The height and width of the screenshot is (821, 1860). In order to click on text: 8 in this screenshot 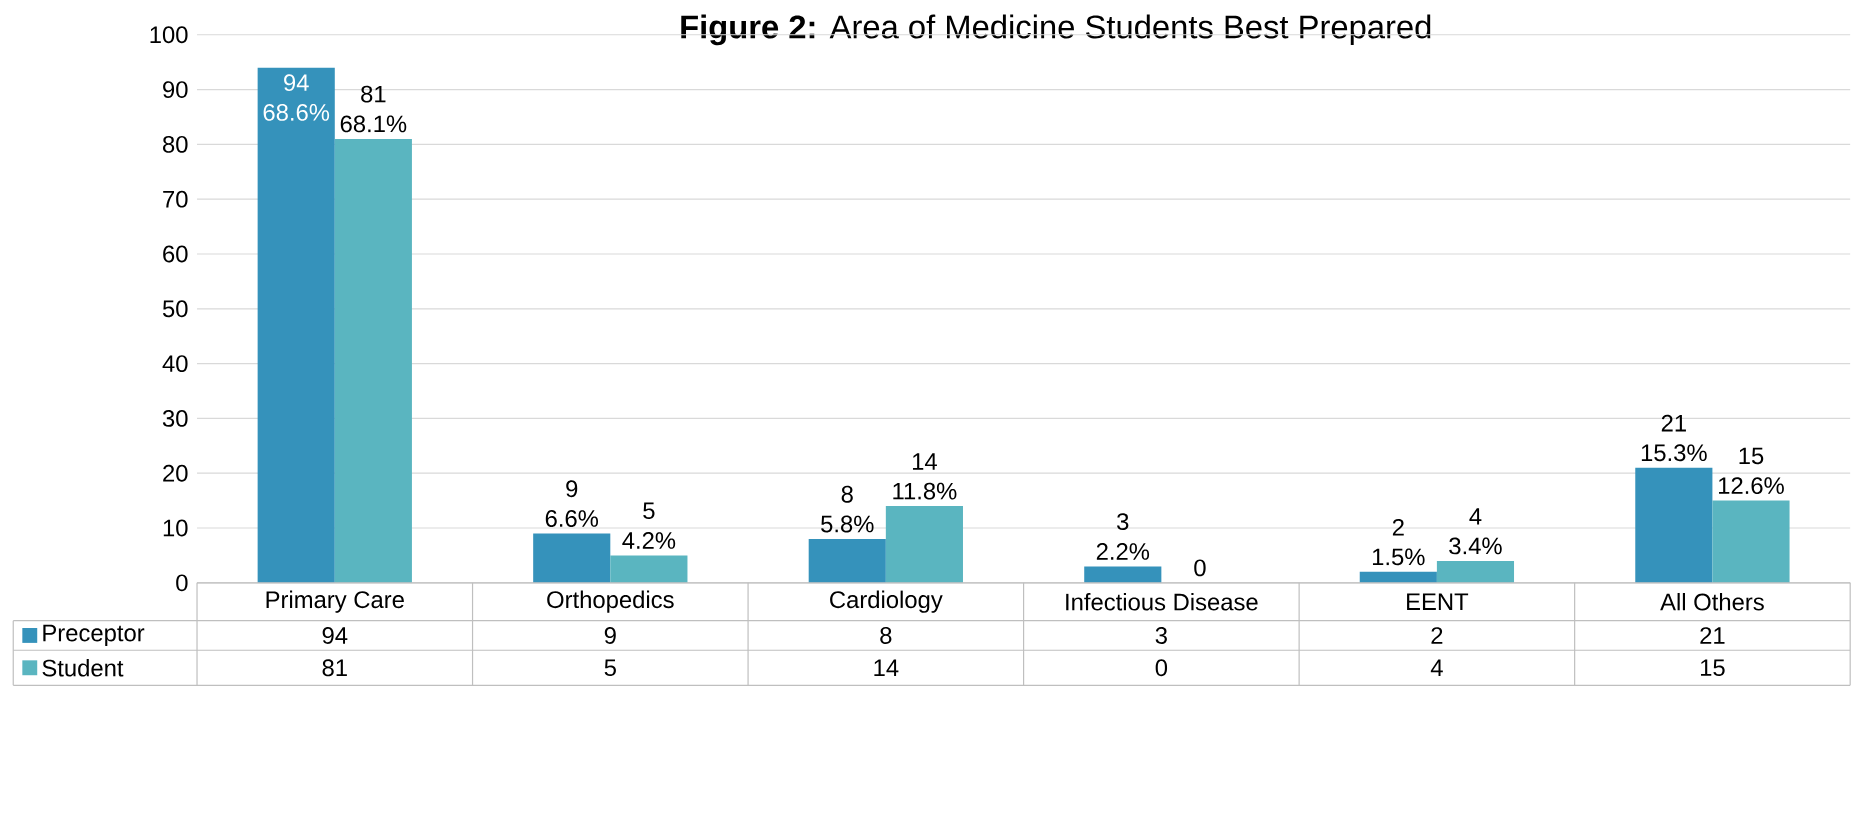, I will do `click(847, 494)`.